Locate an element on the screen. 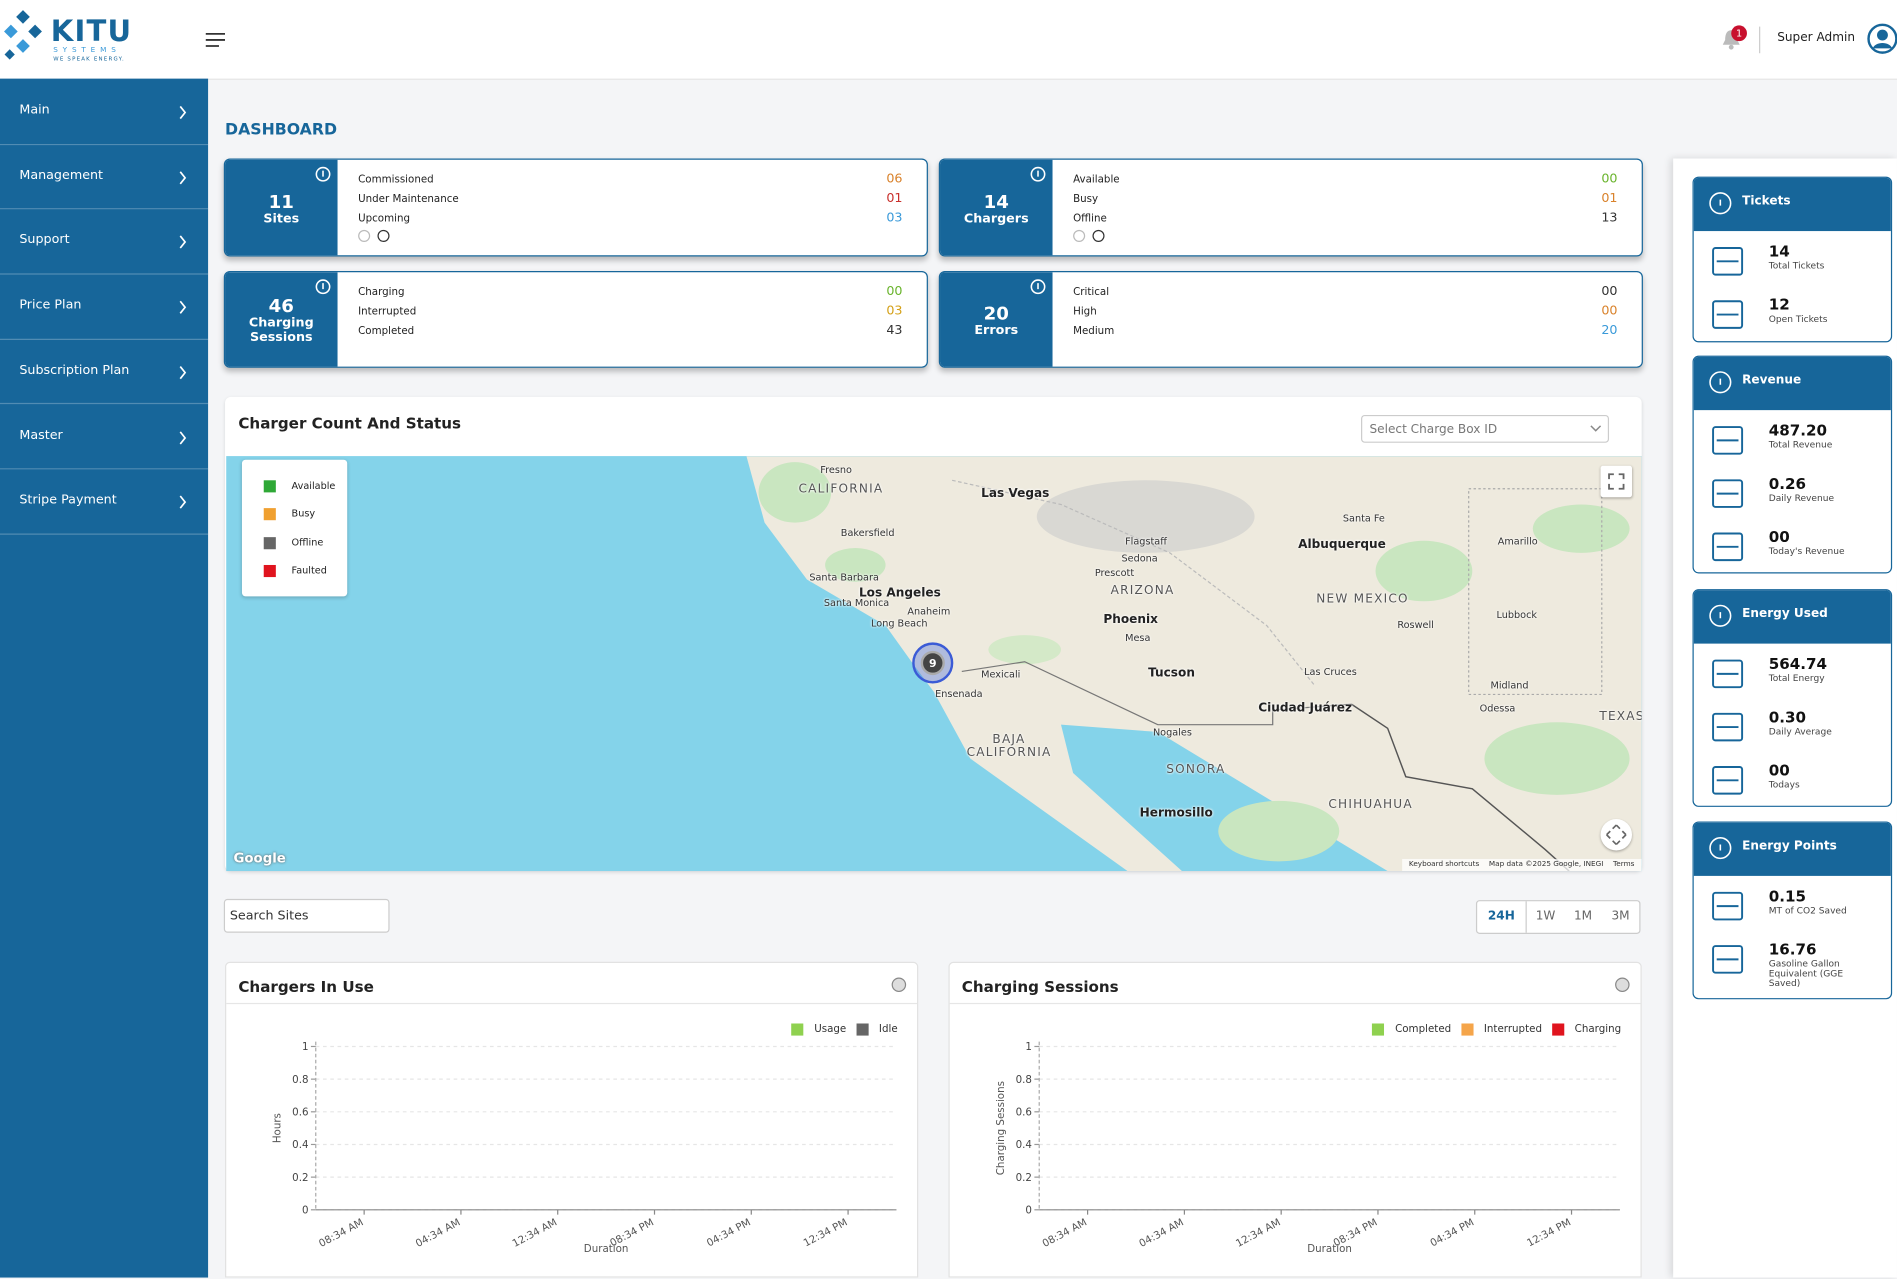 This screenshot has height=1279, width=1897. nav-item: Main is located at coordinates (104, 112).